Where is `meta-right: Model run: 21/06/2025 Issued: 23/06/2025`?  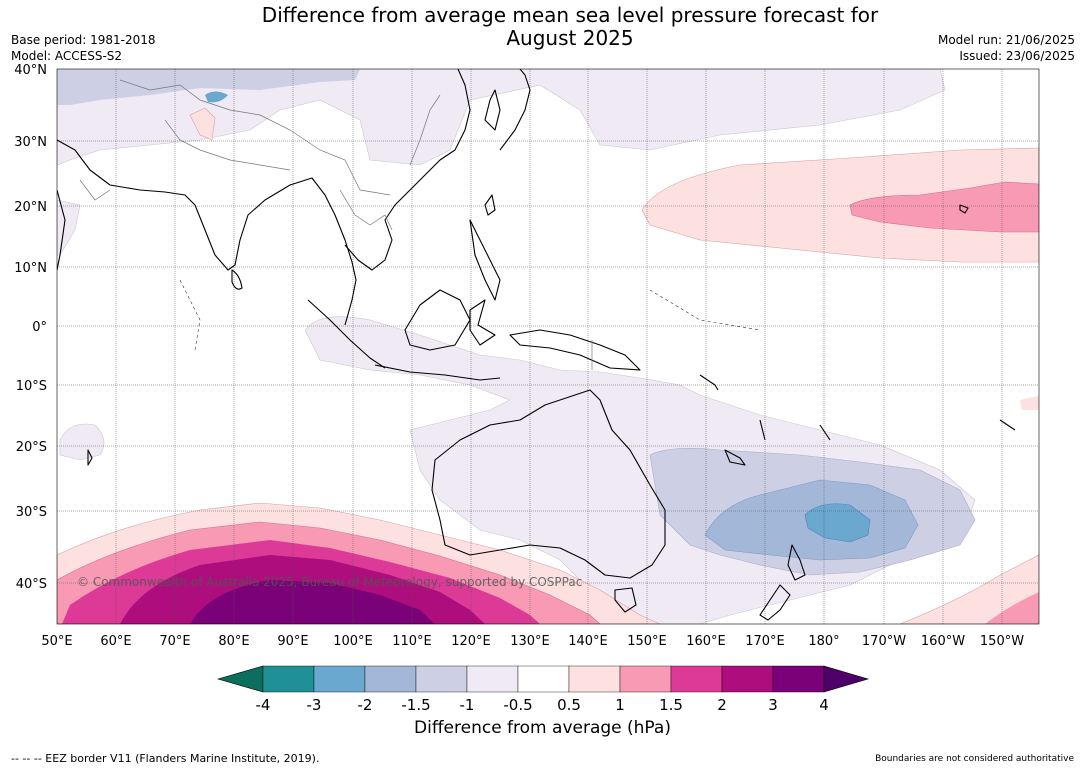 meta-right: Model run: 21/06/2025 Issued: 23/06/2025 is located at coordinates (1006, 48).